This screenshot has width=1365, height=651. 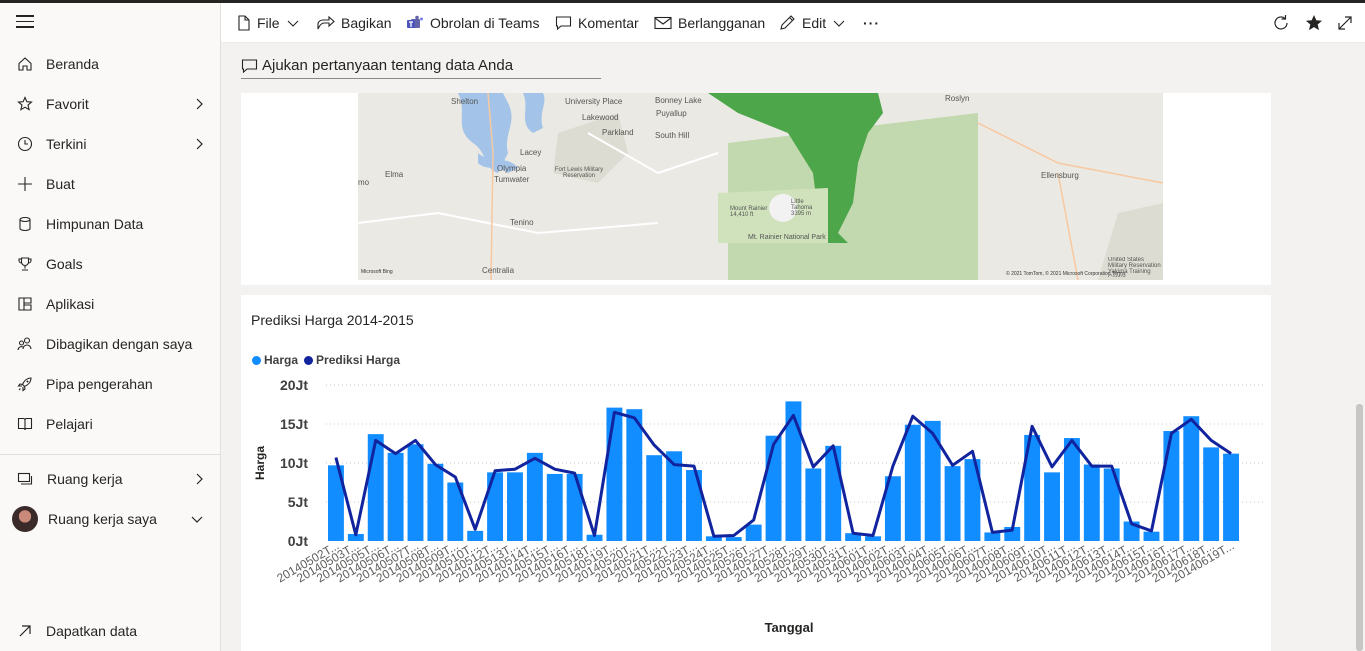 I want to click on plus-icon, so click(x=25, y=184).